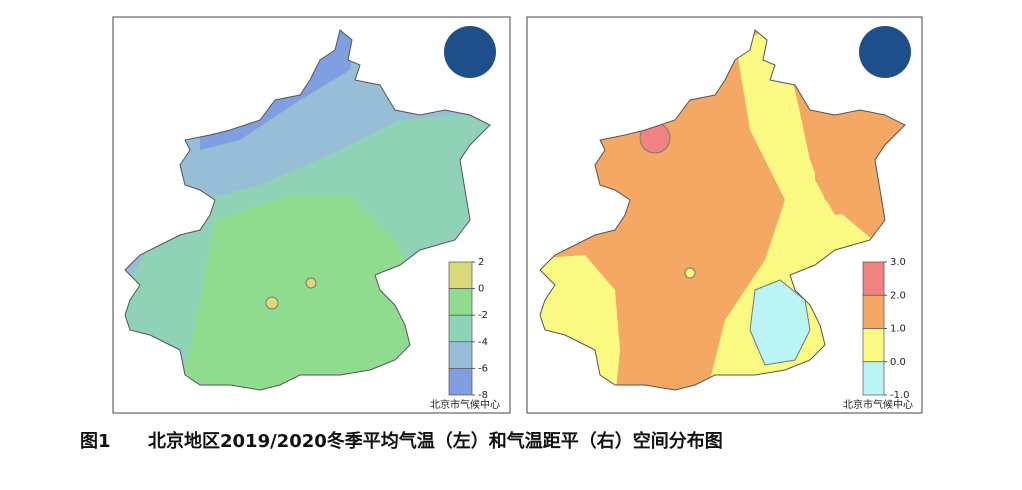 This screenshot has height=490, width=1022. What do you see at coordinates (435, 441) in the screenshot?
I see `caption: 北京地区2019/2020冬季平均气温（左）和气温距平（右）空间分布图` at bounding box center [435, 441].